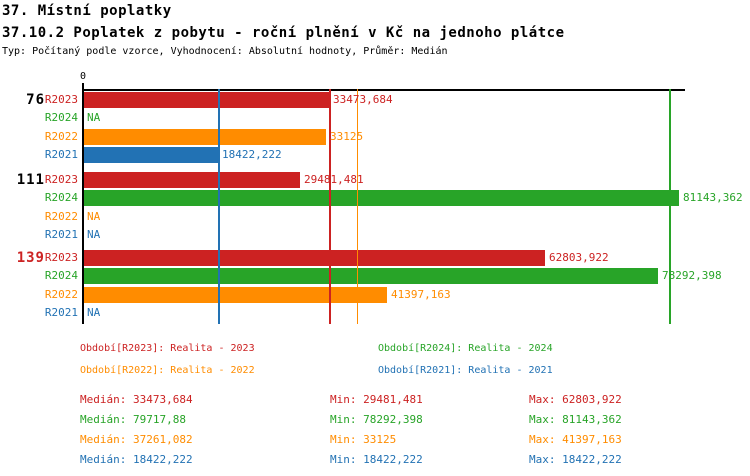 This screenshot has height=476, width=750. I want to click on group-label: 139, so click(30, 258).